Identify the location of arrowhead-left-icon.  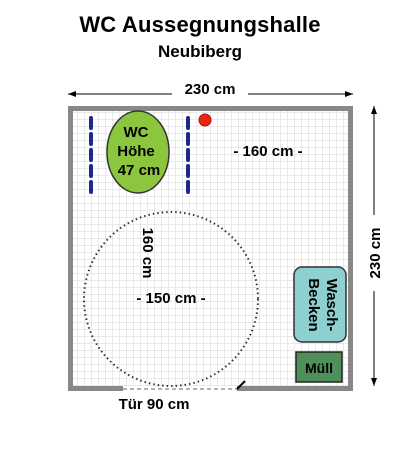
(72, 94).